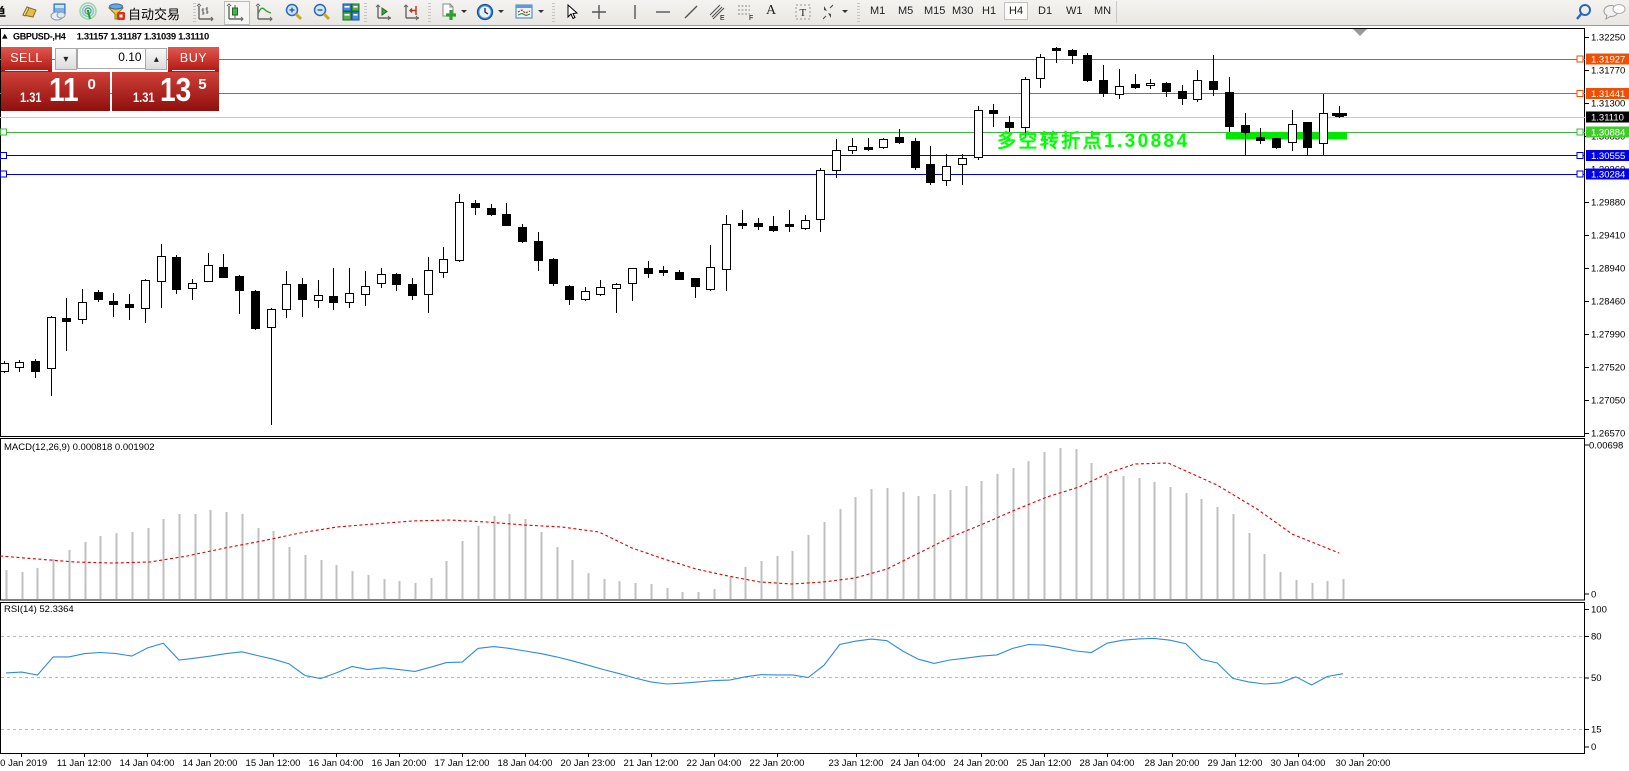 The image size is (1629, 771). What do you see at coordinates (1599, 610) in the screenshot?
I see `svg-text: 100` at bounding box center [1599, 610].